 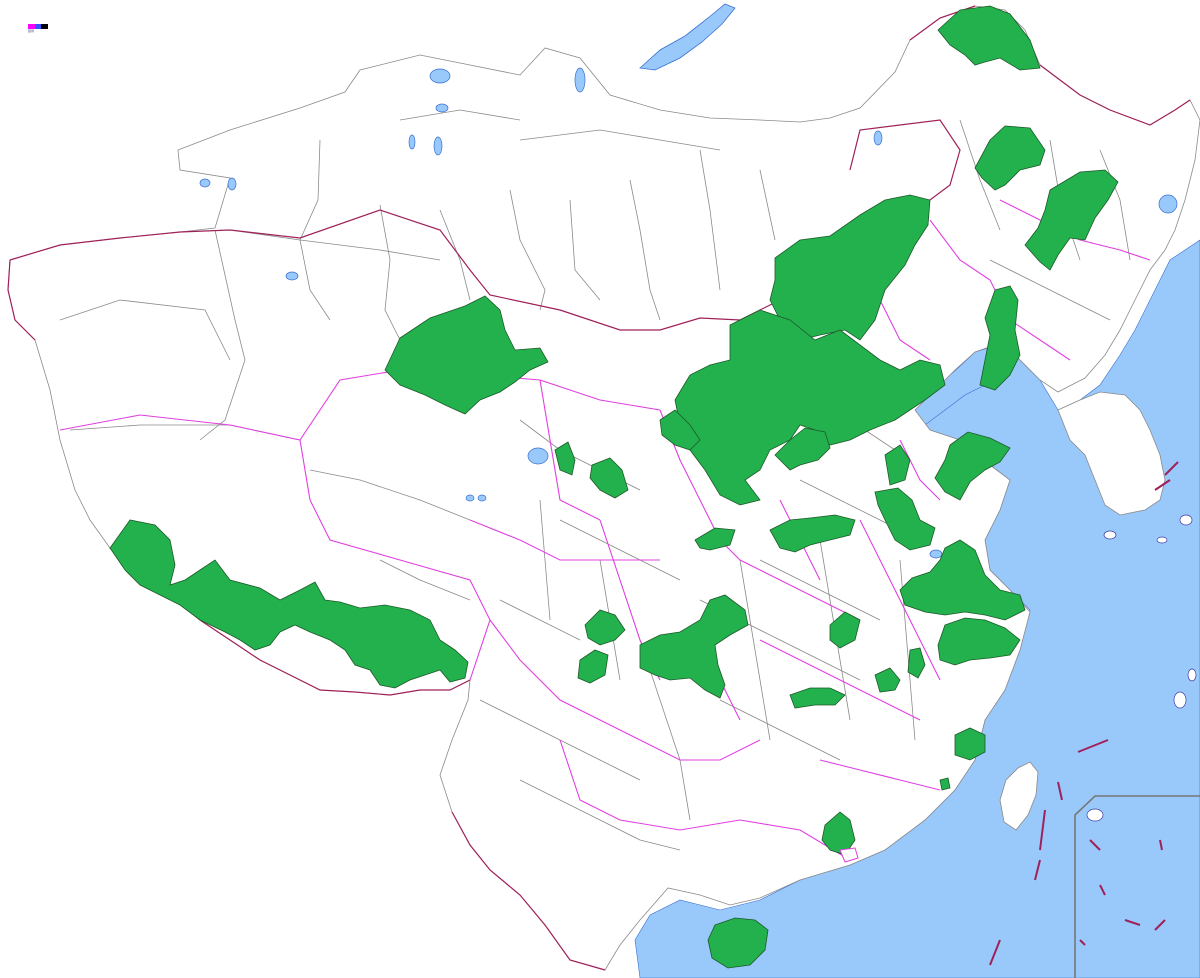 I want to click on legend-label: 図例, so click(x=31, y=31).